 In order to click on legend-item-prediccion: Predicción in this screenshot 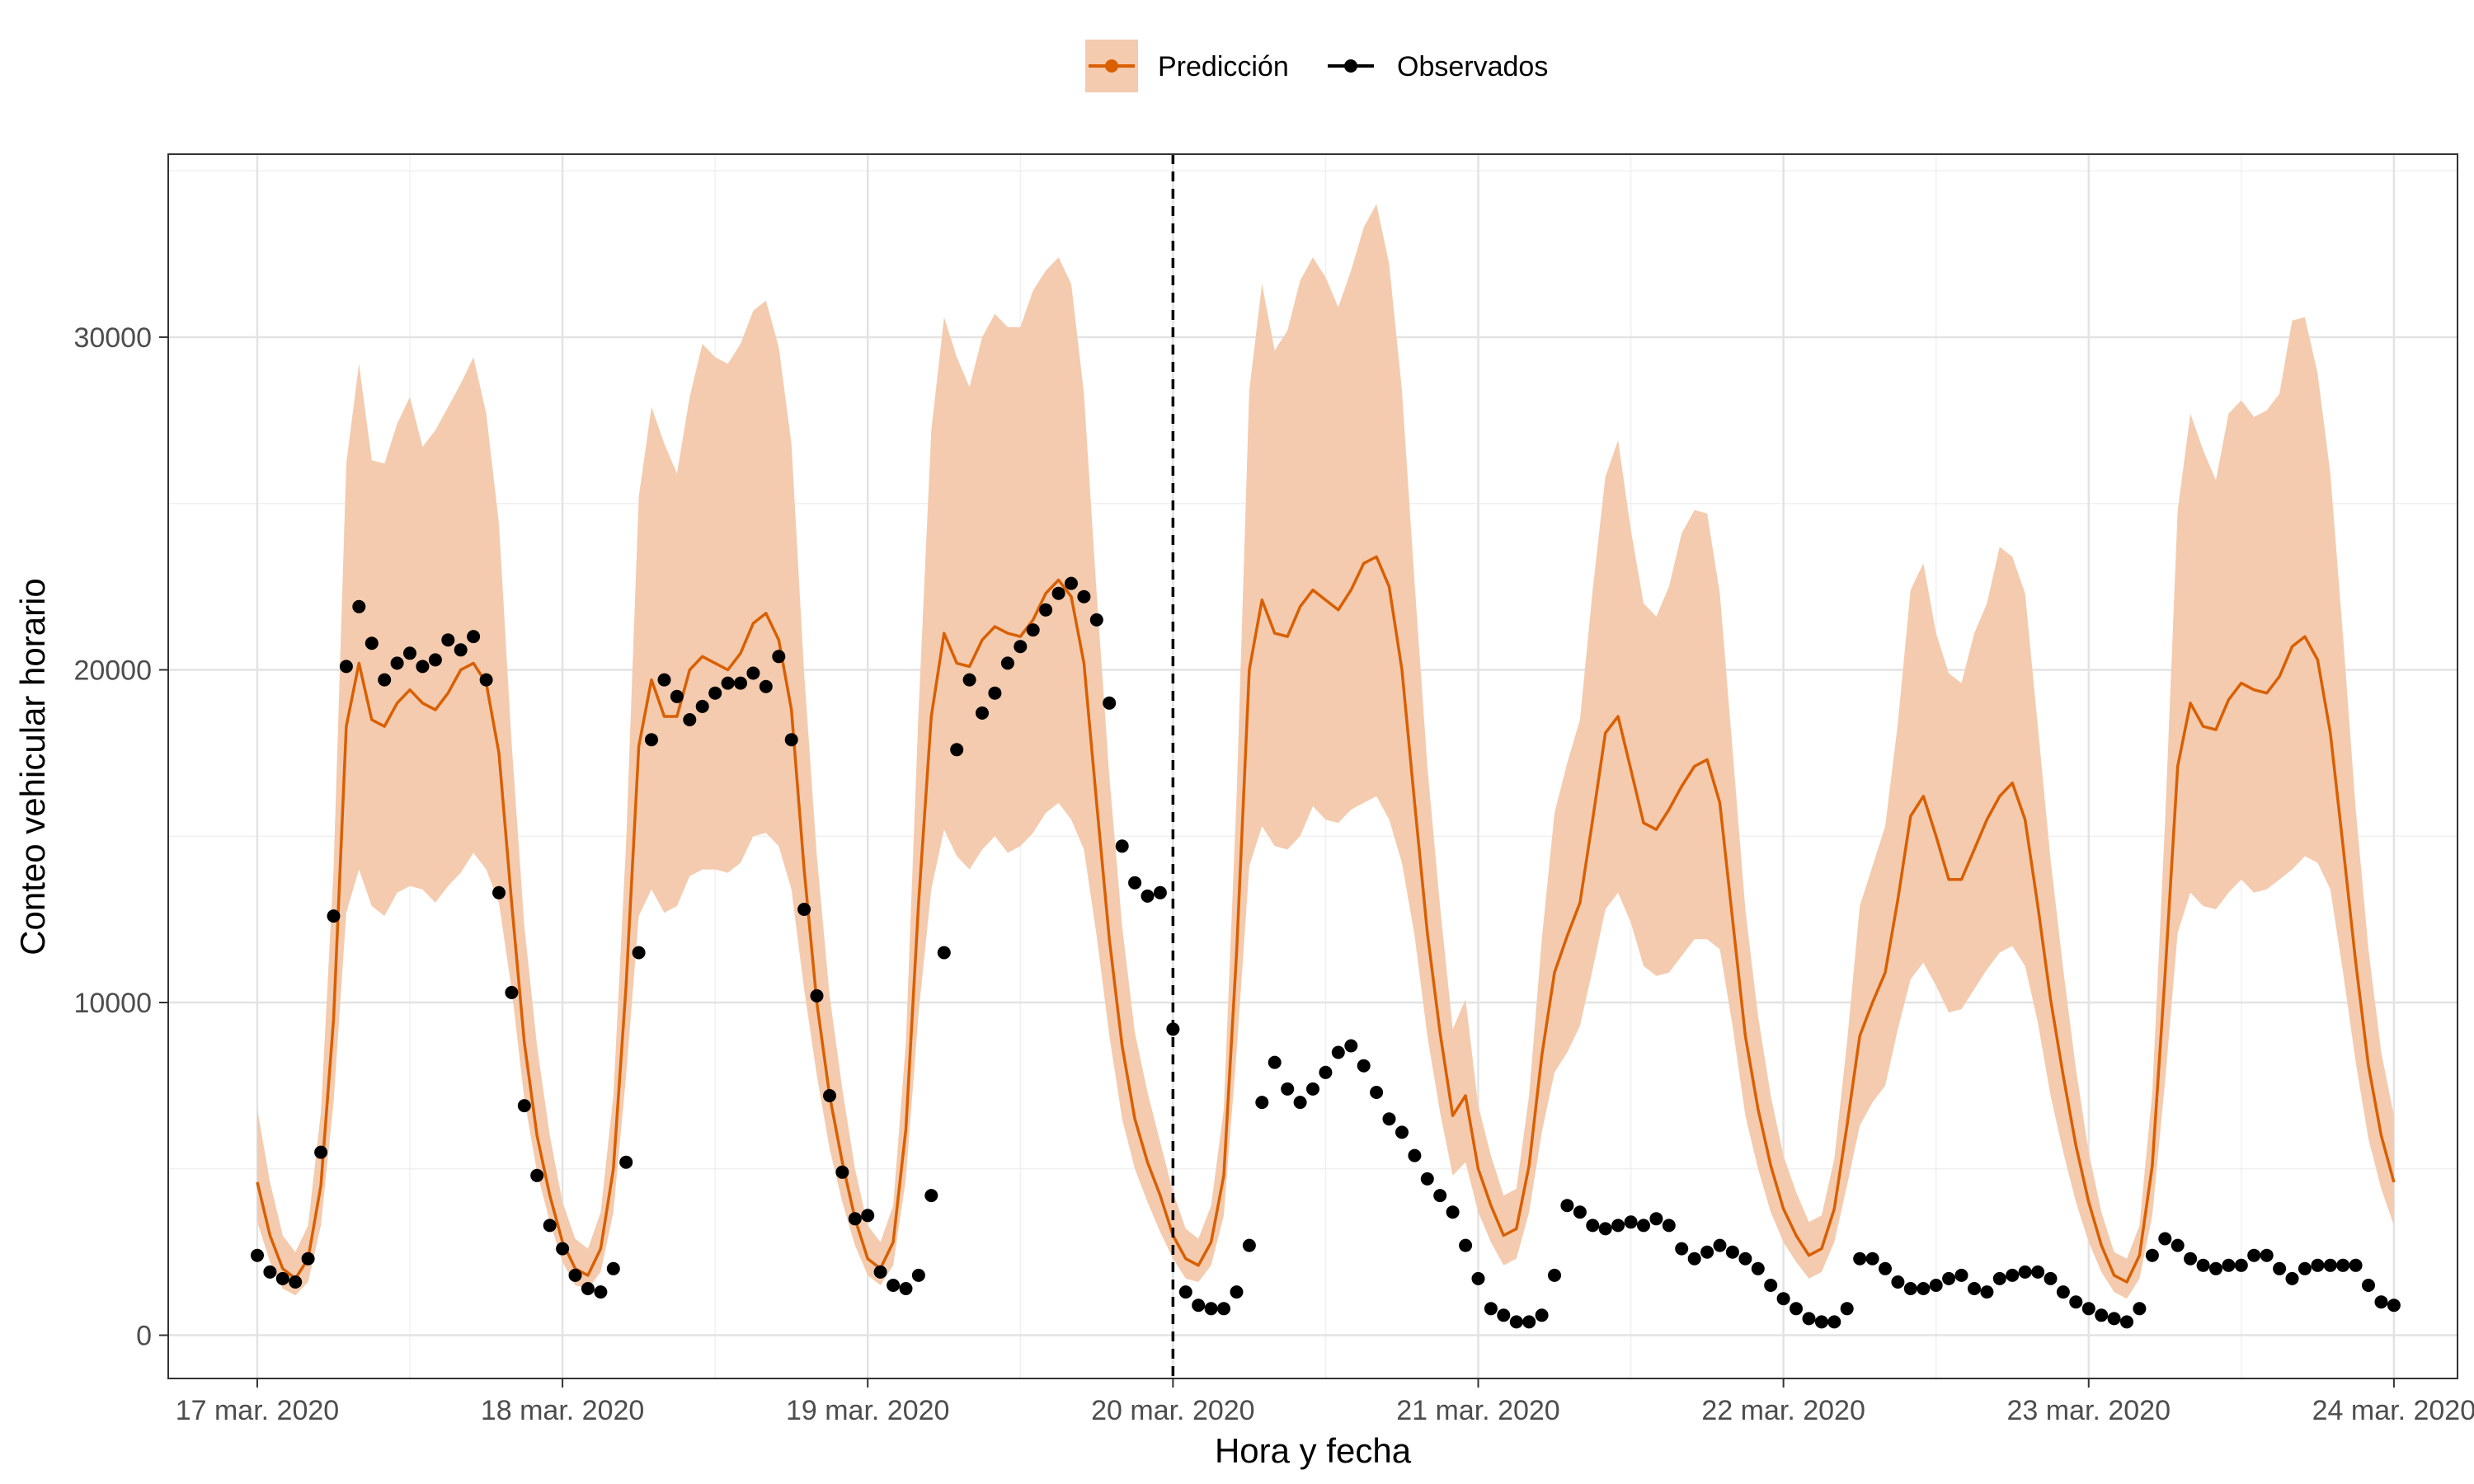, I will do `click(1187, 66)`.